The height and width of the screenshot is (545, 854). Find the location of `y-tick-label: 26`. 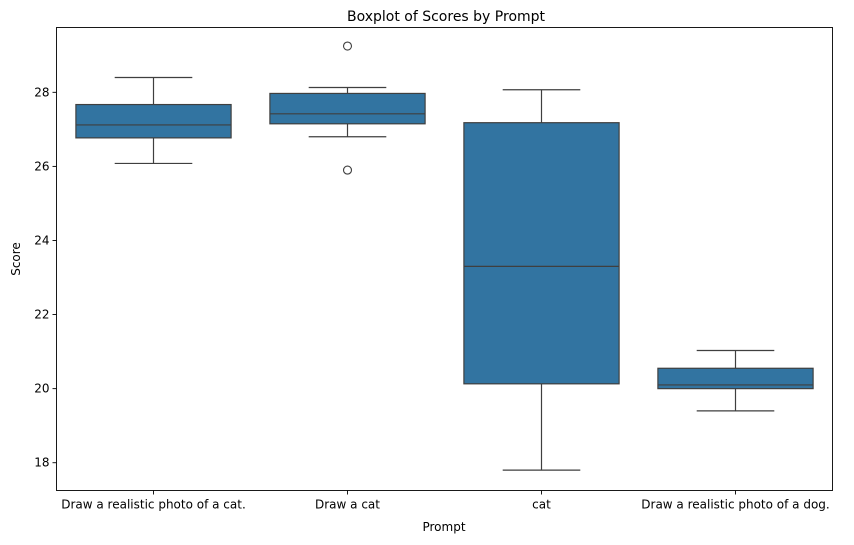

y-tick-label: 26 is located at coordinates (41, 166).